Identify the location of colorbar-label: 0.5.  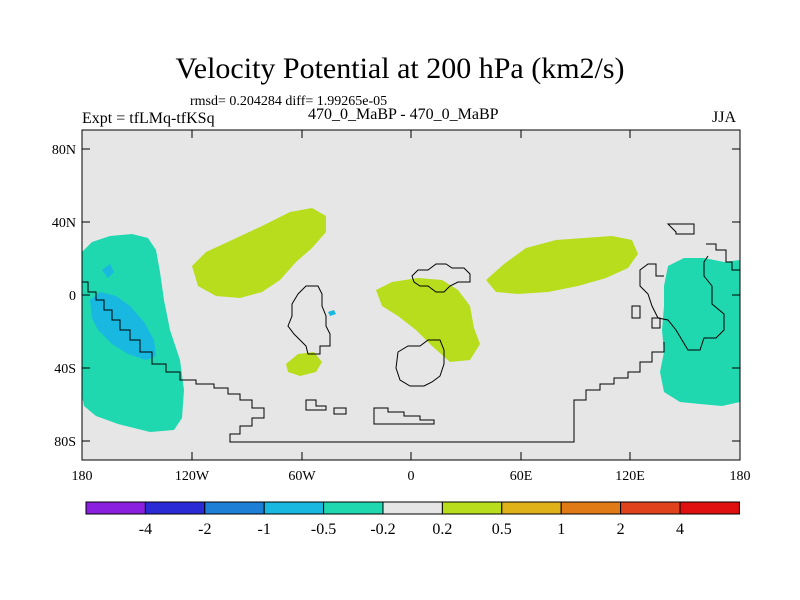
(502, 529).